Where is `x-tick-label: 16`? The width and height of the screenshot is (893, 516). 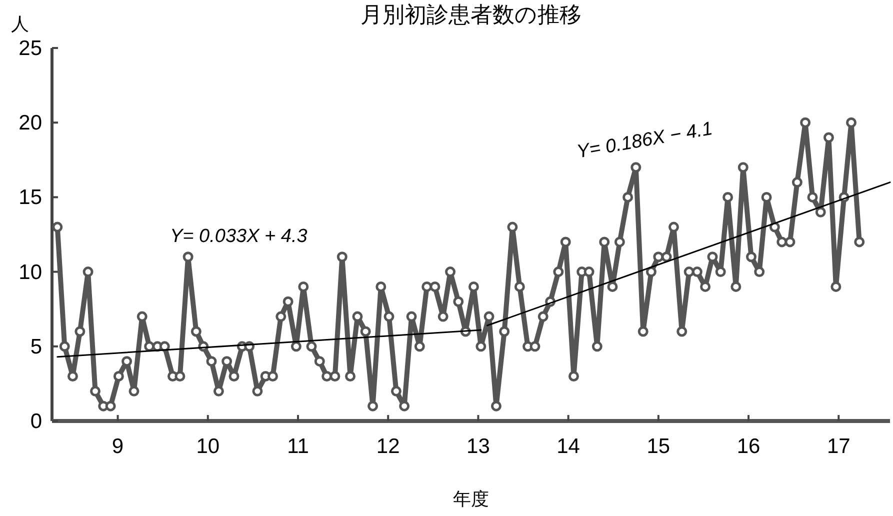
x-tick-label: 16 is located at coordinates (748, 446).